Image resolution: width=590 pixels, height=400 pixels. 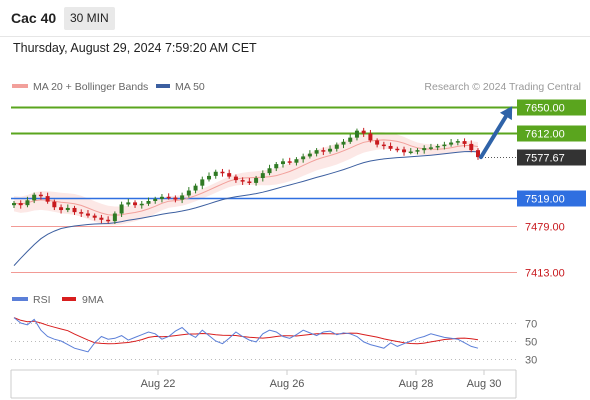 I want to click on current-price-tag-text: 7577.67, so click(x=545, y=159).